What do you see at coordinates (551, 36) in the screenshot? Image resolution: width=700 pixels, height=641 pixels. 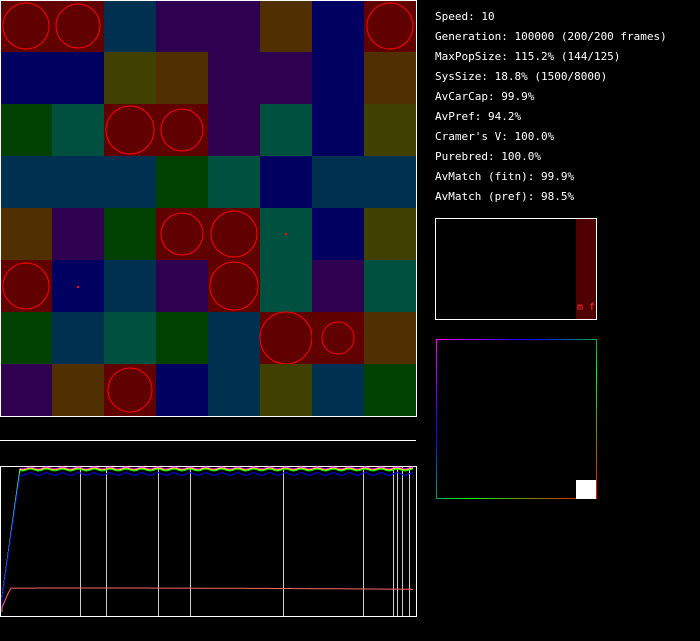 I see `stat-line: Generation: 100000 (200/200 frames)` at bounding box center [551, 36].